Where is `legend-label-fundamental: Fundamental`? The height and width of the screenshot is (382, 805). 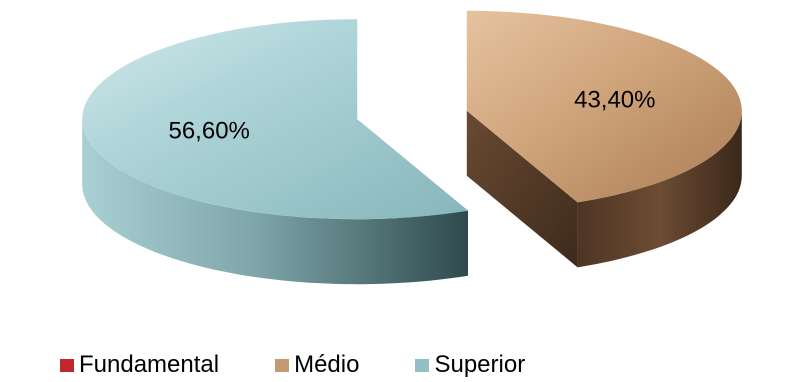
legend-label-fundamental: Fundamental is located at coordinates (149, 364).